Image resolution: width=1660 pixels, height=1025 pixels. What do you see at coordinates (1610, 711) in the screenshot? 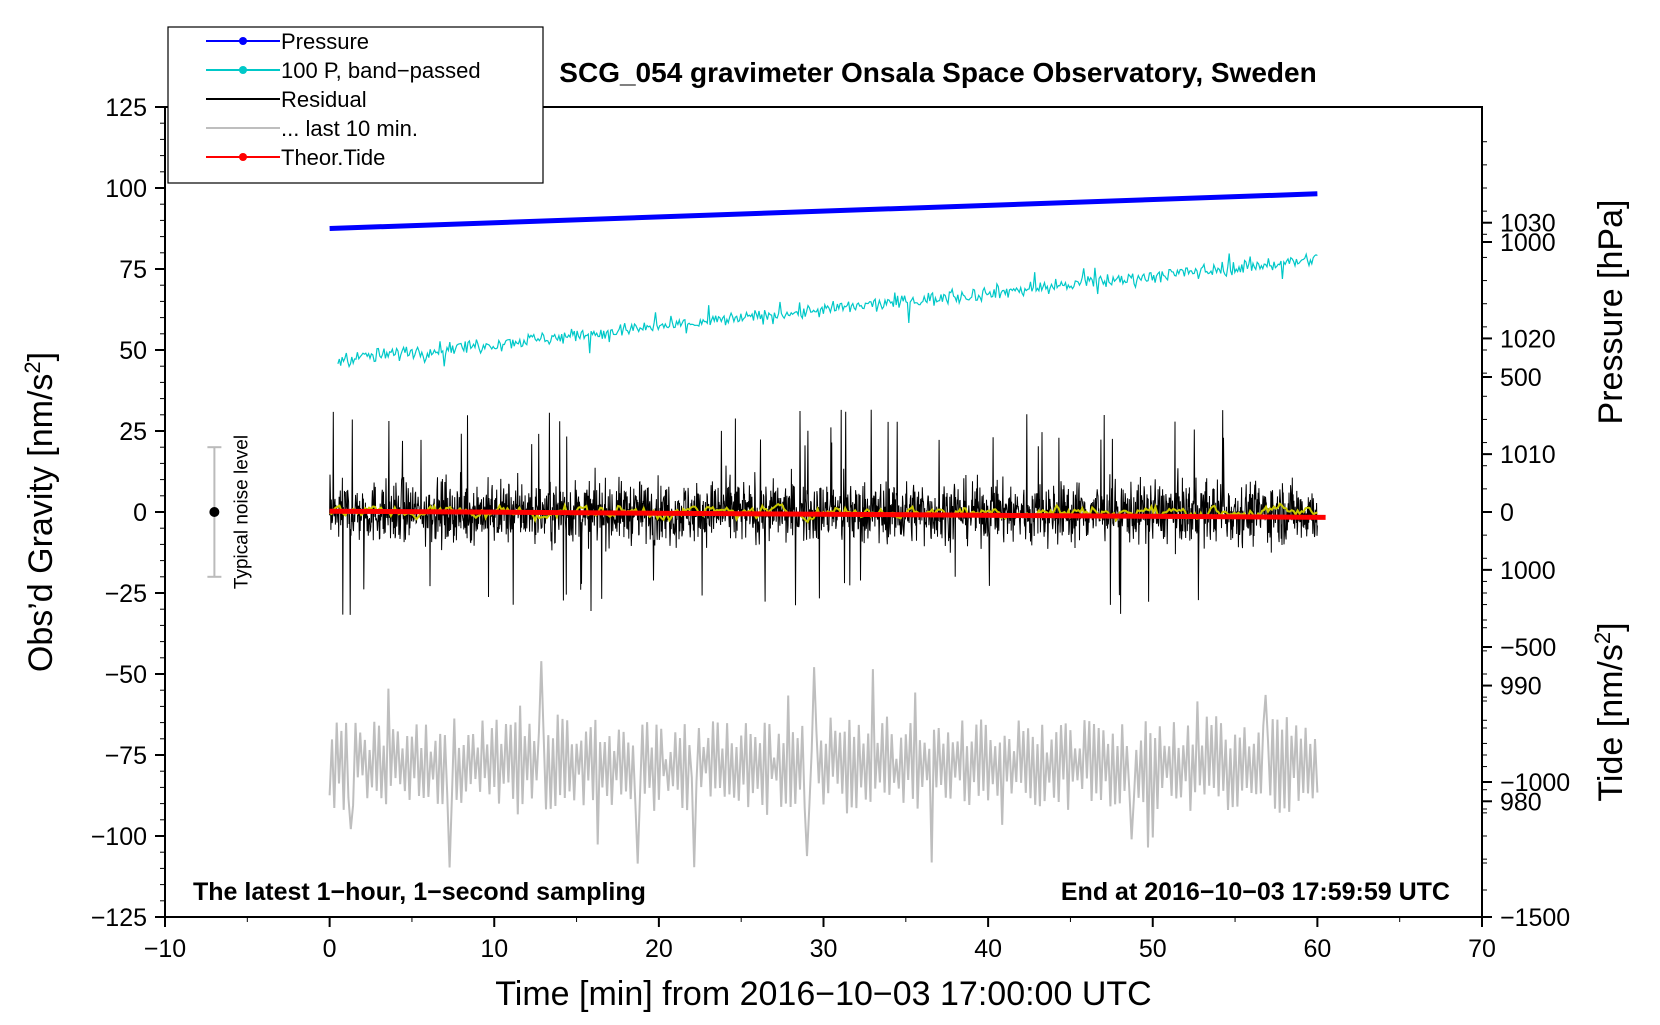
I see `tide-axis-label: Tide [nm/s2]` at bounding box center [1610, 711].